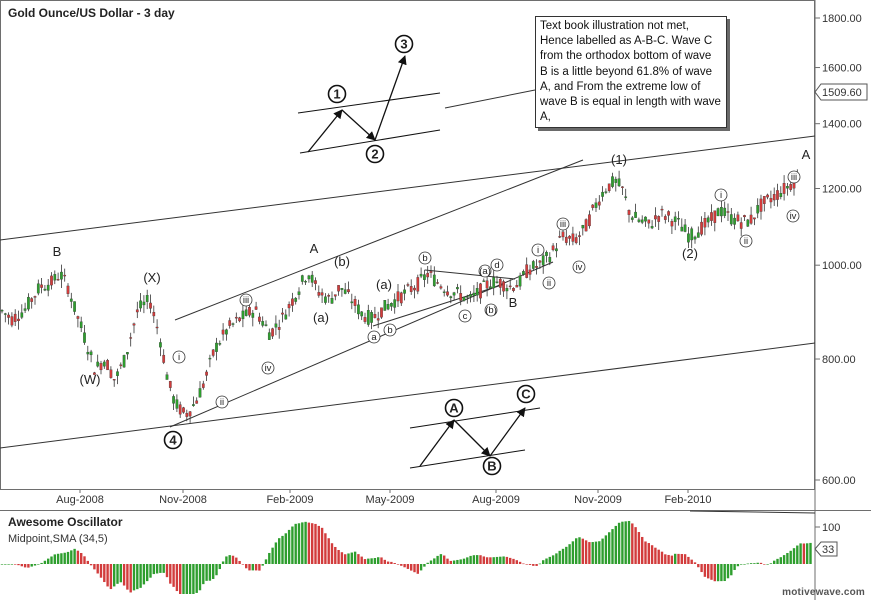  Describe the element at coordinates (65, 522) in the screenshot. I see `oscillator-title: Awesome Oscillator` at that location.